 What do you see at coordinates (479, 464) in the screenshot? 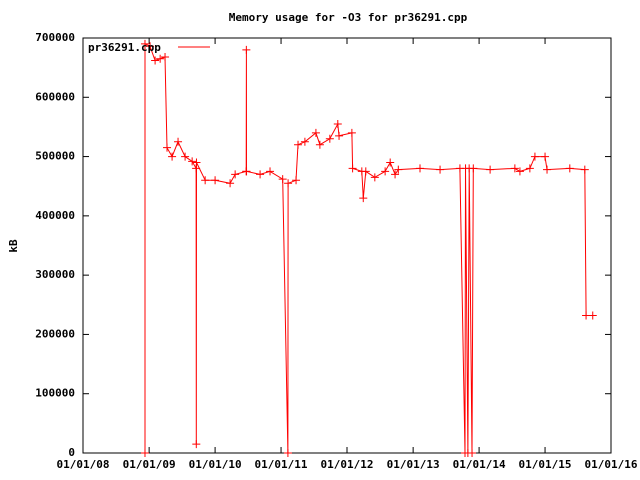
I see `x-tick-label: 01/01/14` at bounding box center [479, 464].